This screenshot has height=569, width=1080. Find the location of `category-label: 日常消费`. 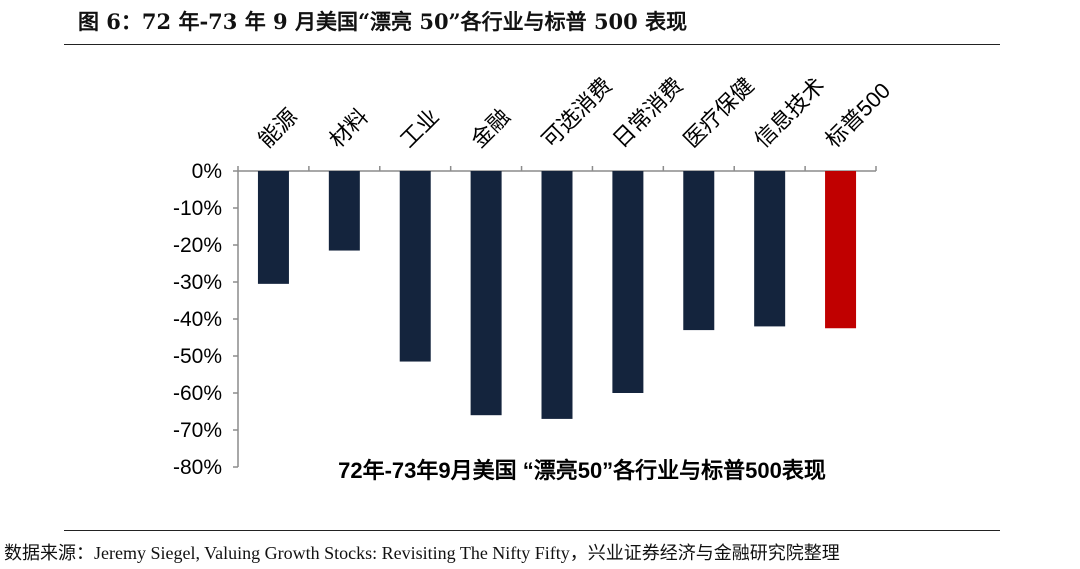

category-label: 日常消费 is located at coordinates (648, 113).